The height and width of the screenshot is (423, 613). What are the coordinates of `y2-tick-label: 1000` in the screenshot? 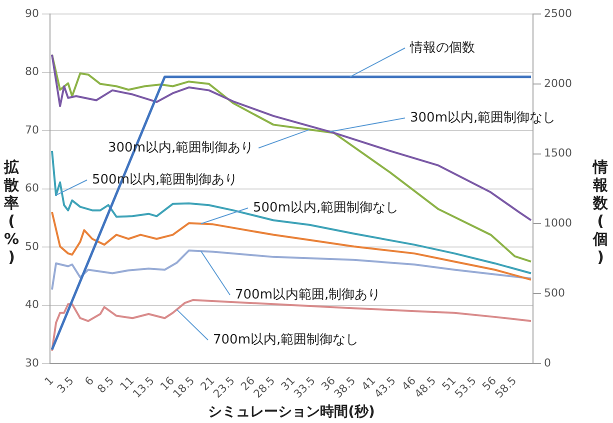 It's located at (558, 223).